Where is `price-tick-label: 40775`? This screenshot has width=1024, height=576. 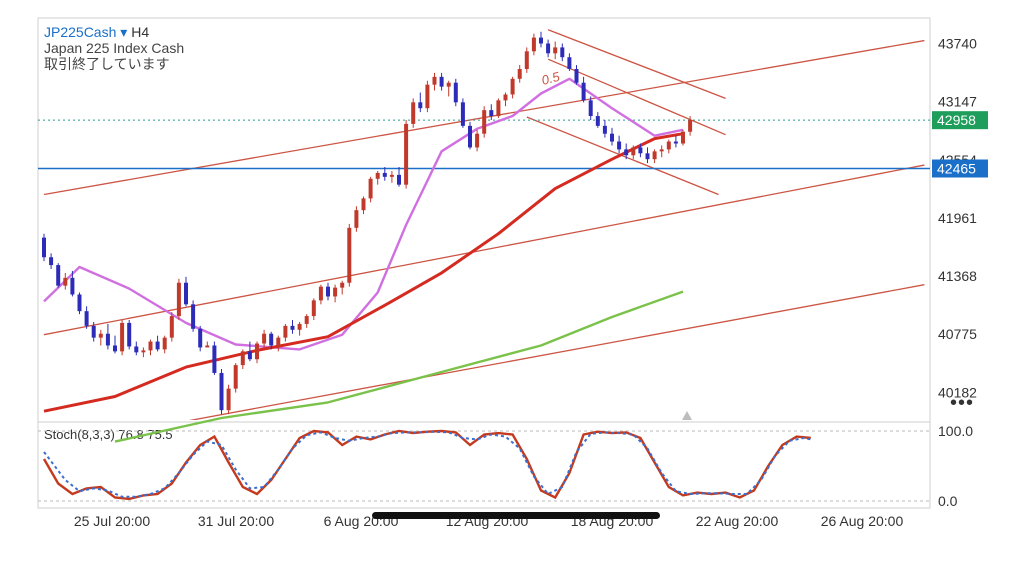 price-tick-label: 40775 is located at coordinates (957, 334).